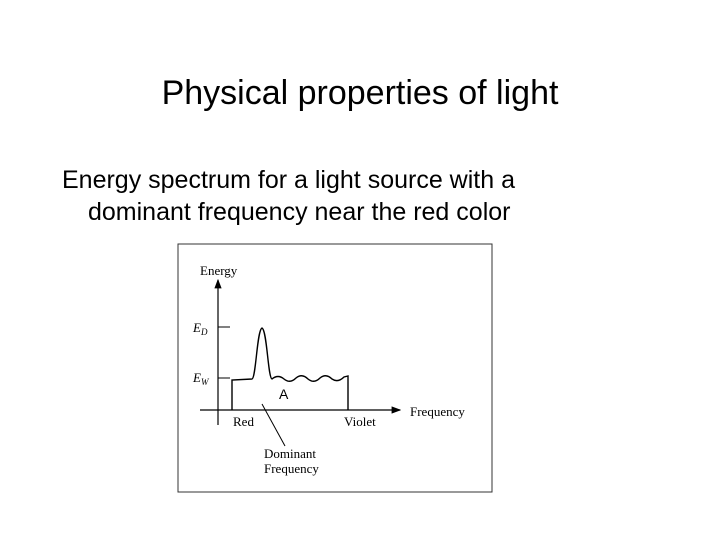 The image size is (720, 540). What do you see at coordinates (360, 421) in the screenshot?
I see `end-label: Violet` at bounding box center [360, 421].